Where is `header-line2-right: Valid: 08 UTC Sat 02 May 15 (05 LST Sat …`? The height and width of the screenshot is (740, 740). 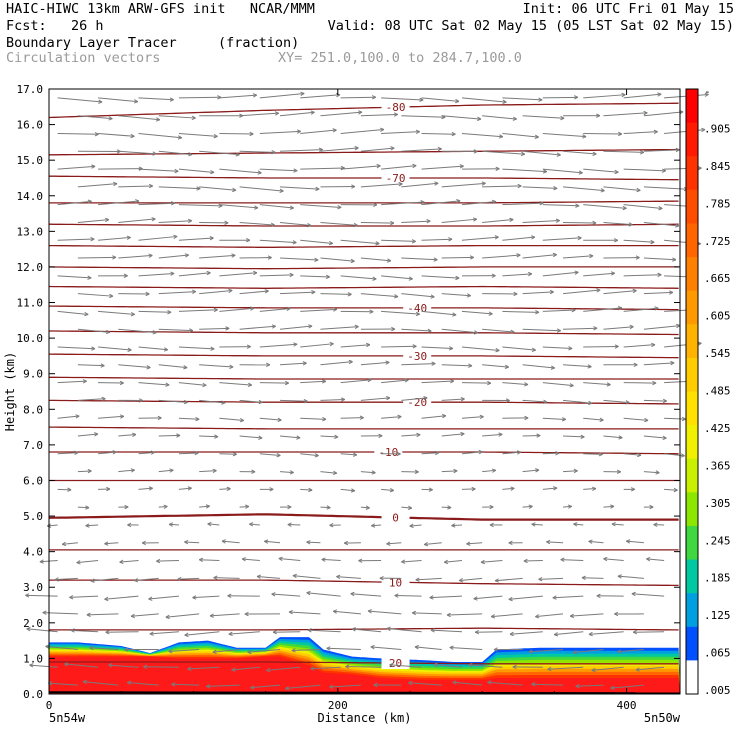 header-line2-right: Valid: 08 UTC Sat 02 May 15 (05 LST Sat … is located at coordinates (530, 26).